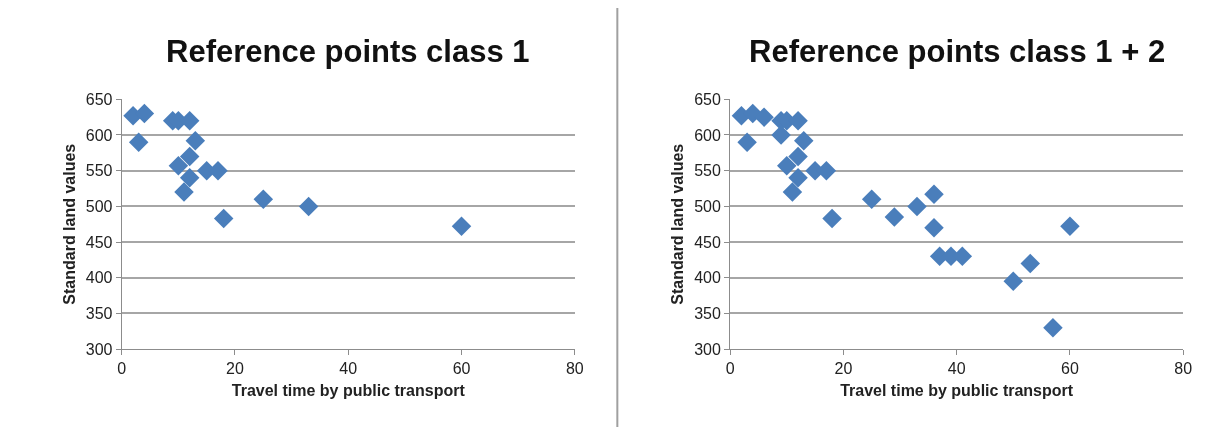 This screenshot has height=436, width=1209. What do you see at coordinates (957, 51) in the screenshot?
I see `chart-title: Reference points class 1 + 2` at bounding box center [957, 51].